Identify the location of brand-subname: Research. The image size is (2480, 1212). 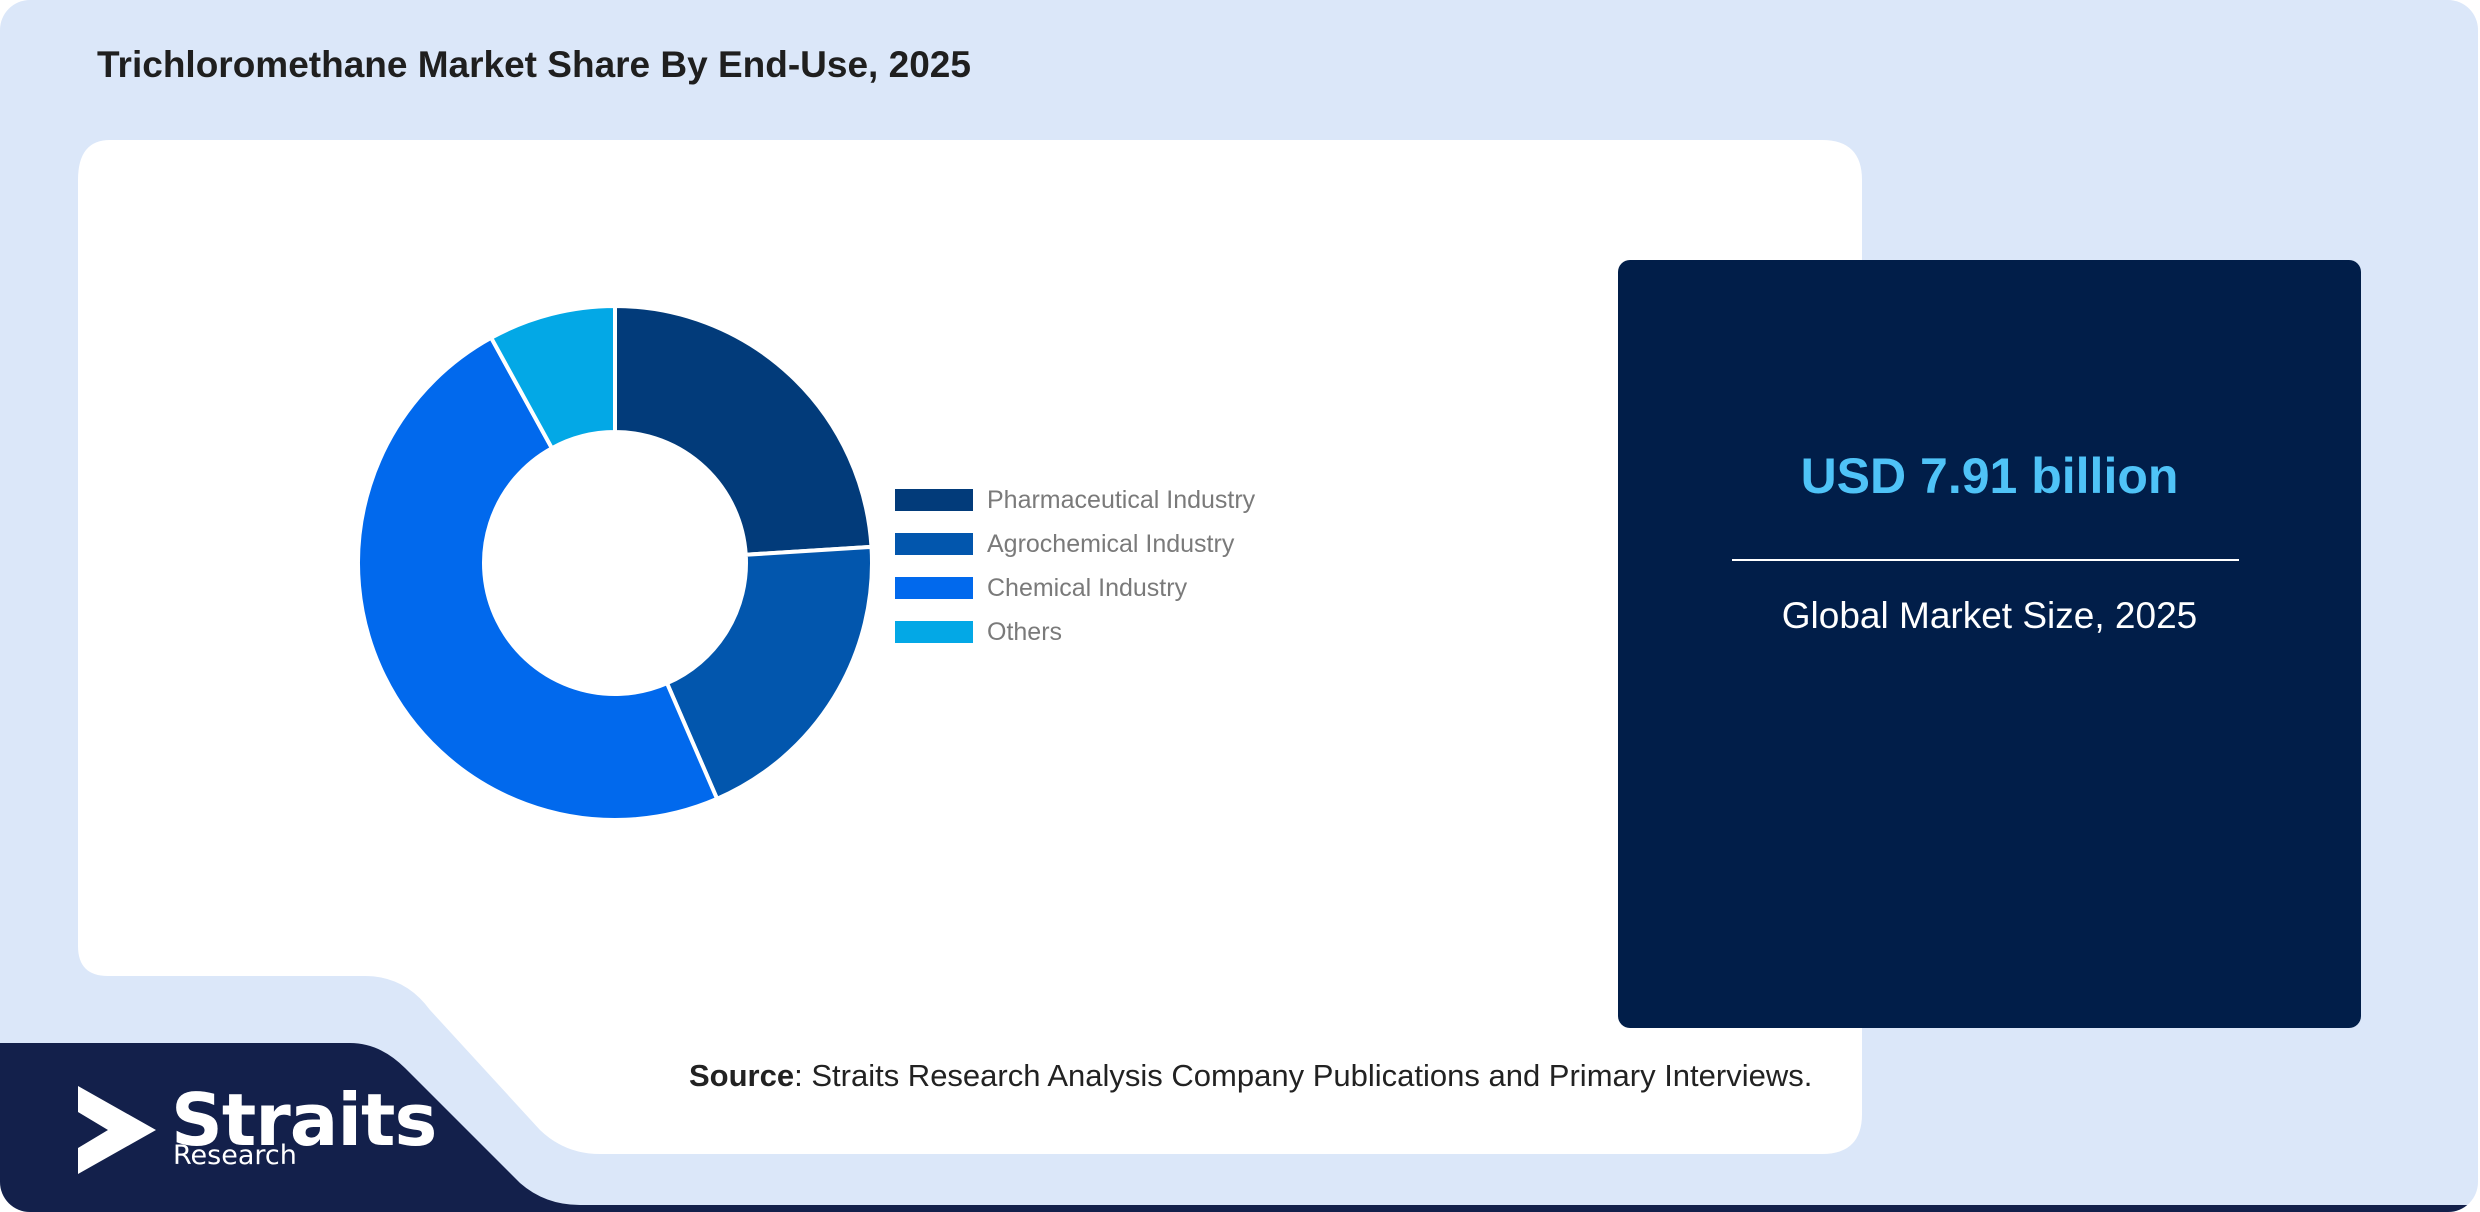
(235, 1155).